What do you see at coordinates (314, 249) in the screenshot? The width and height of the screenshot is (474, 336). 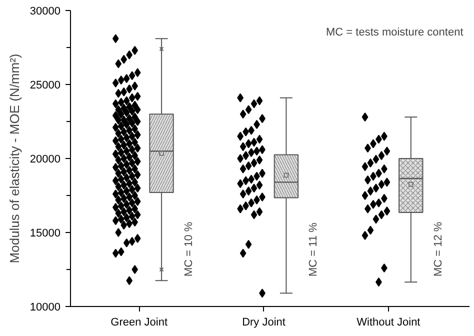 I see `annotation: MC = 11 %` at bounding box center [314, 249].